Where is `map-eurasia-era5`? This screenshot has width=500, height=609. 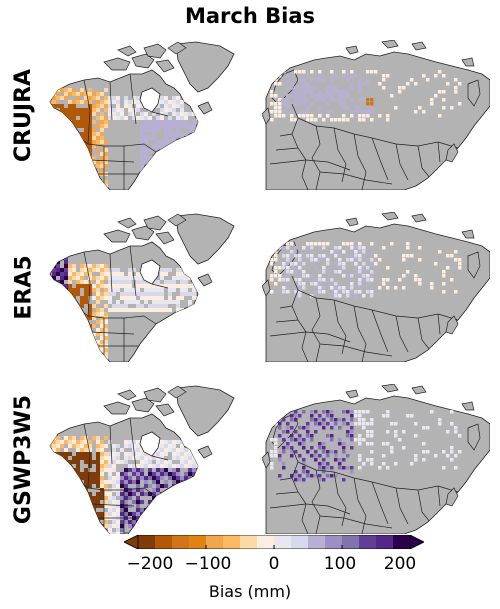 map-eurasia-era5 is located at coordinates (376, 287).